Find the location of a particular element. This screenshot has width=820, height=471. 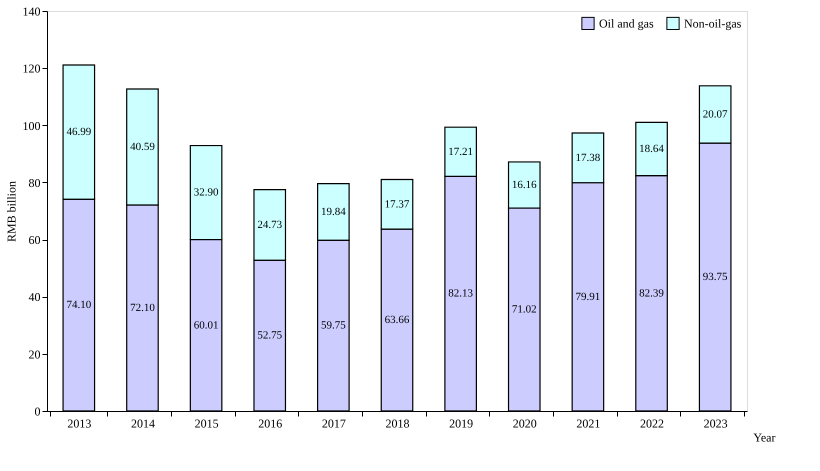

data-label: 46.99 is located at coordinates (79, 132).